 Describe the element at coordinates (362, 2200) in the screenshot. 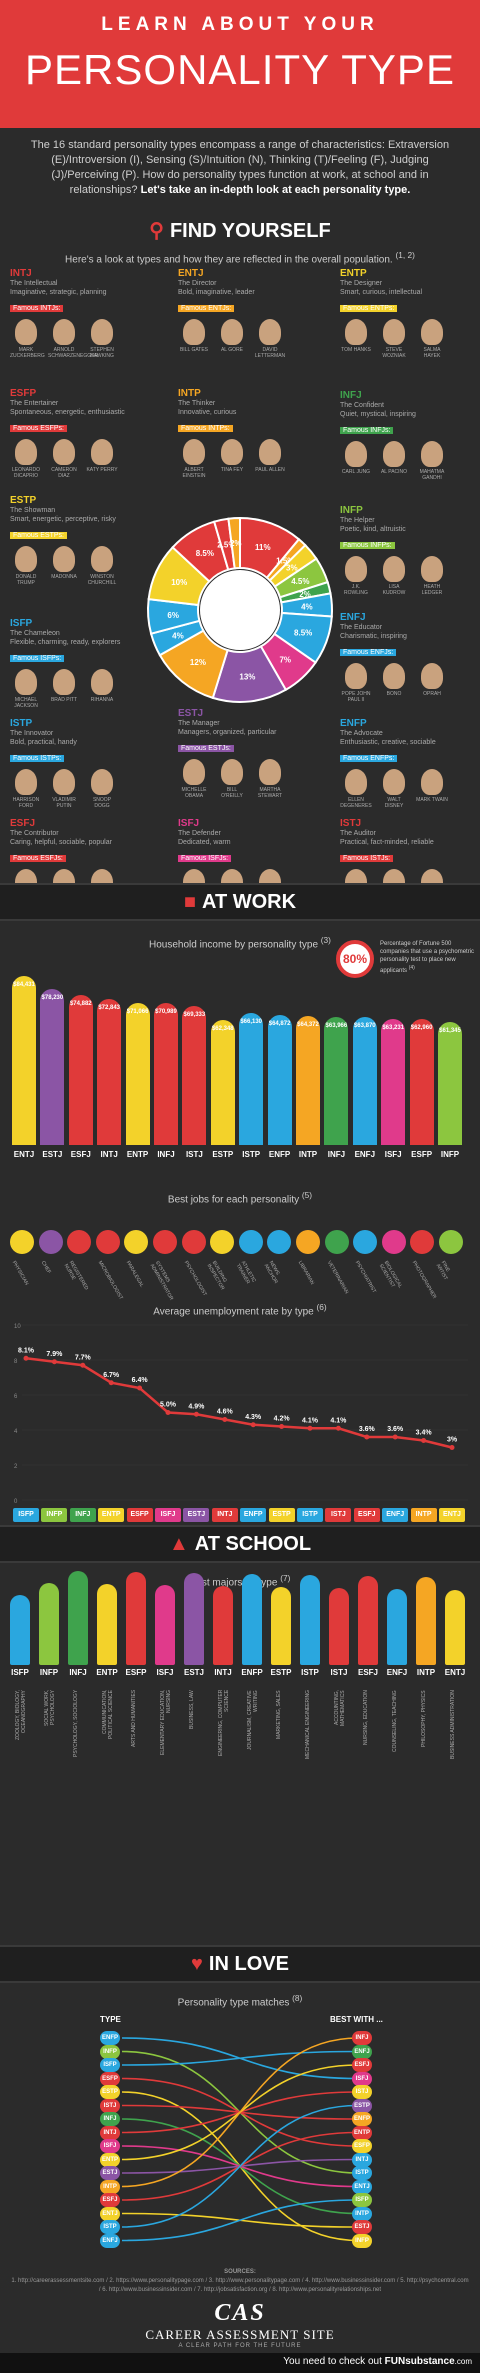

I see `love-right-type: ISFP` at that location.